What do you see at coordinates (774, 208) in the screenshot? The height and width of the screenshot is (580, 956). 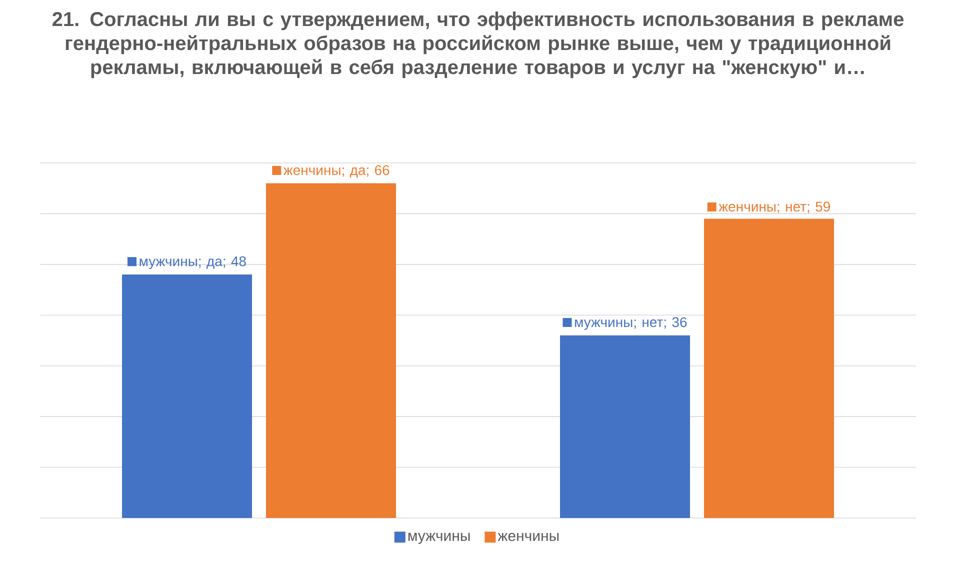 I see `data-label: женчины; нет; 59` at bounding box center [774, 208].